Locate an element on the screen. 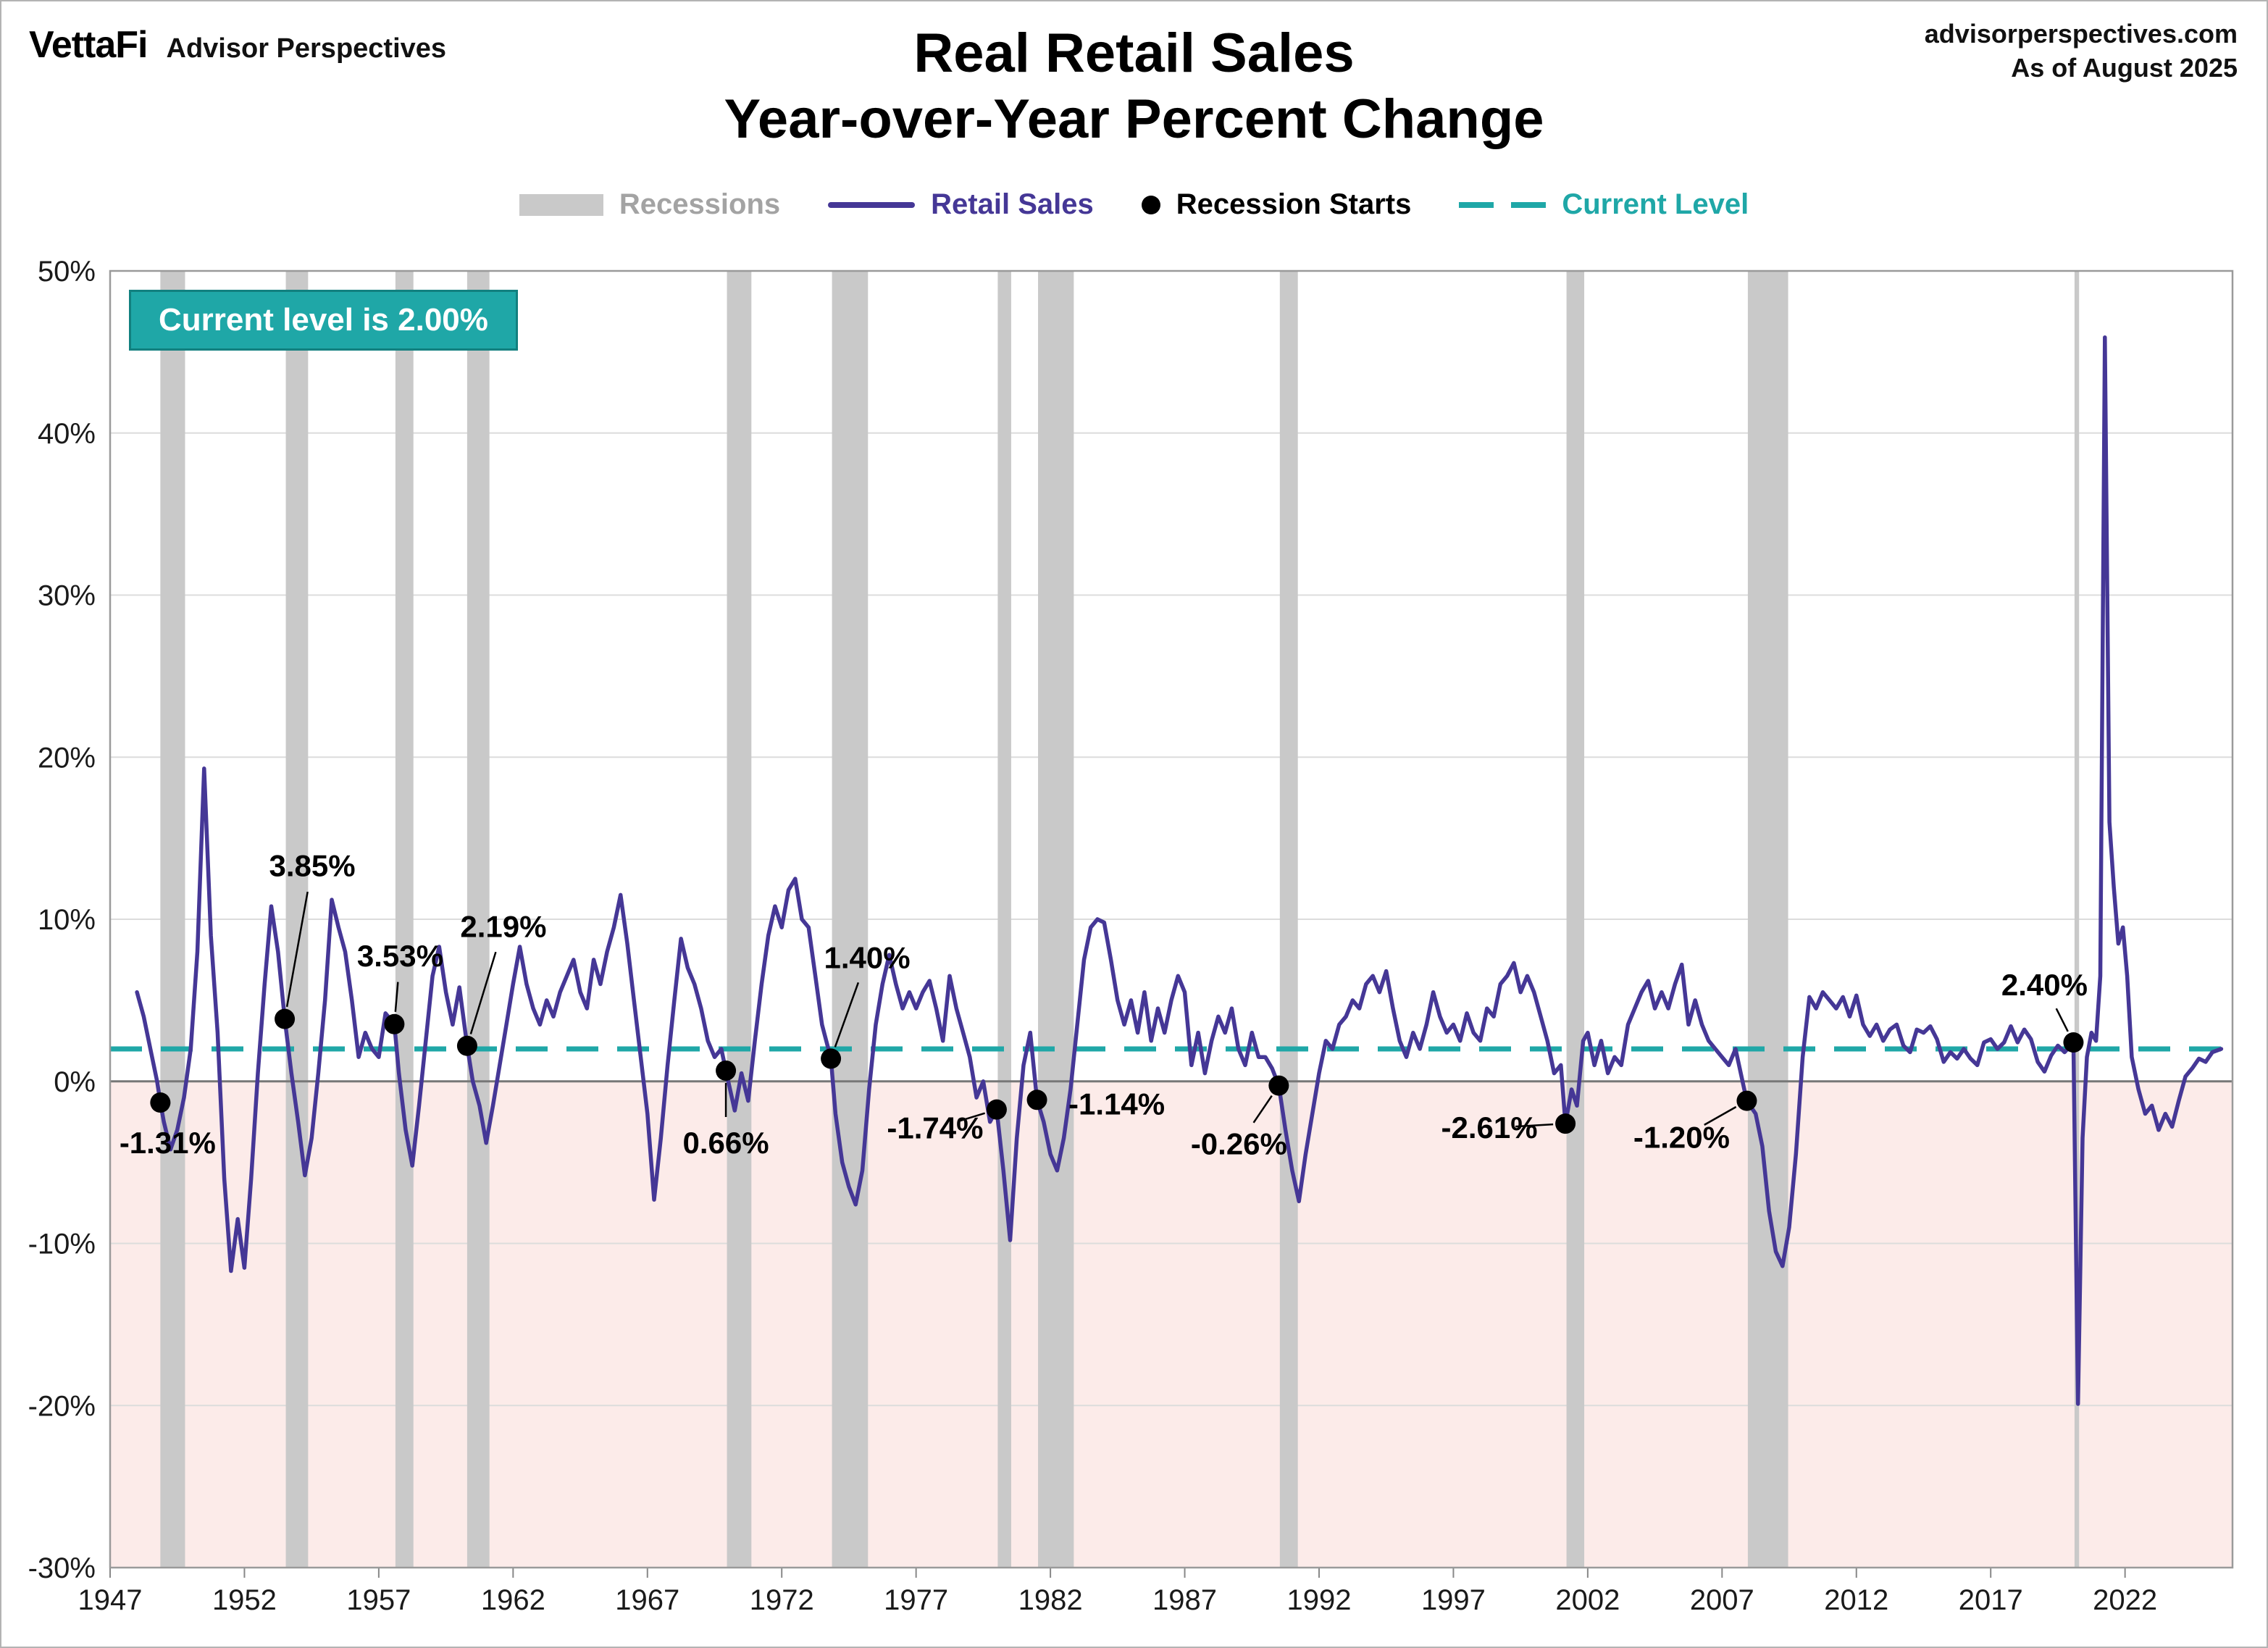 The width and height of the screenshot is (2268, 1648). x-tick-label: 1977 is located at coordinates (916, 1600).